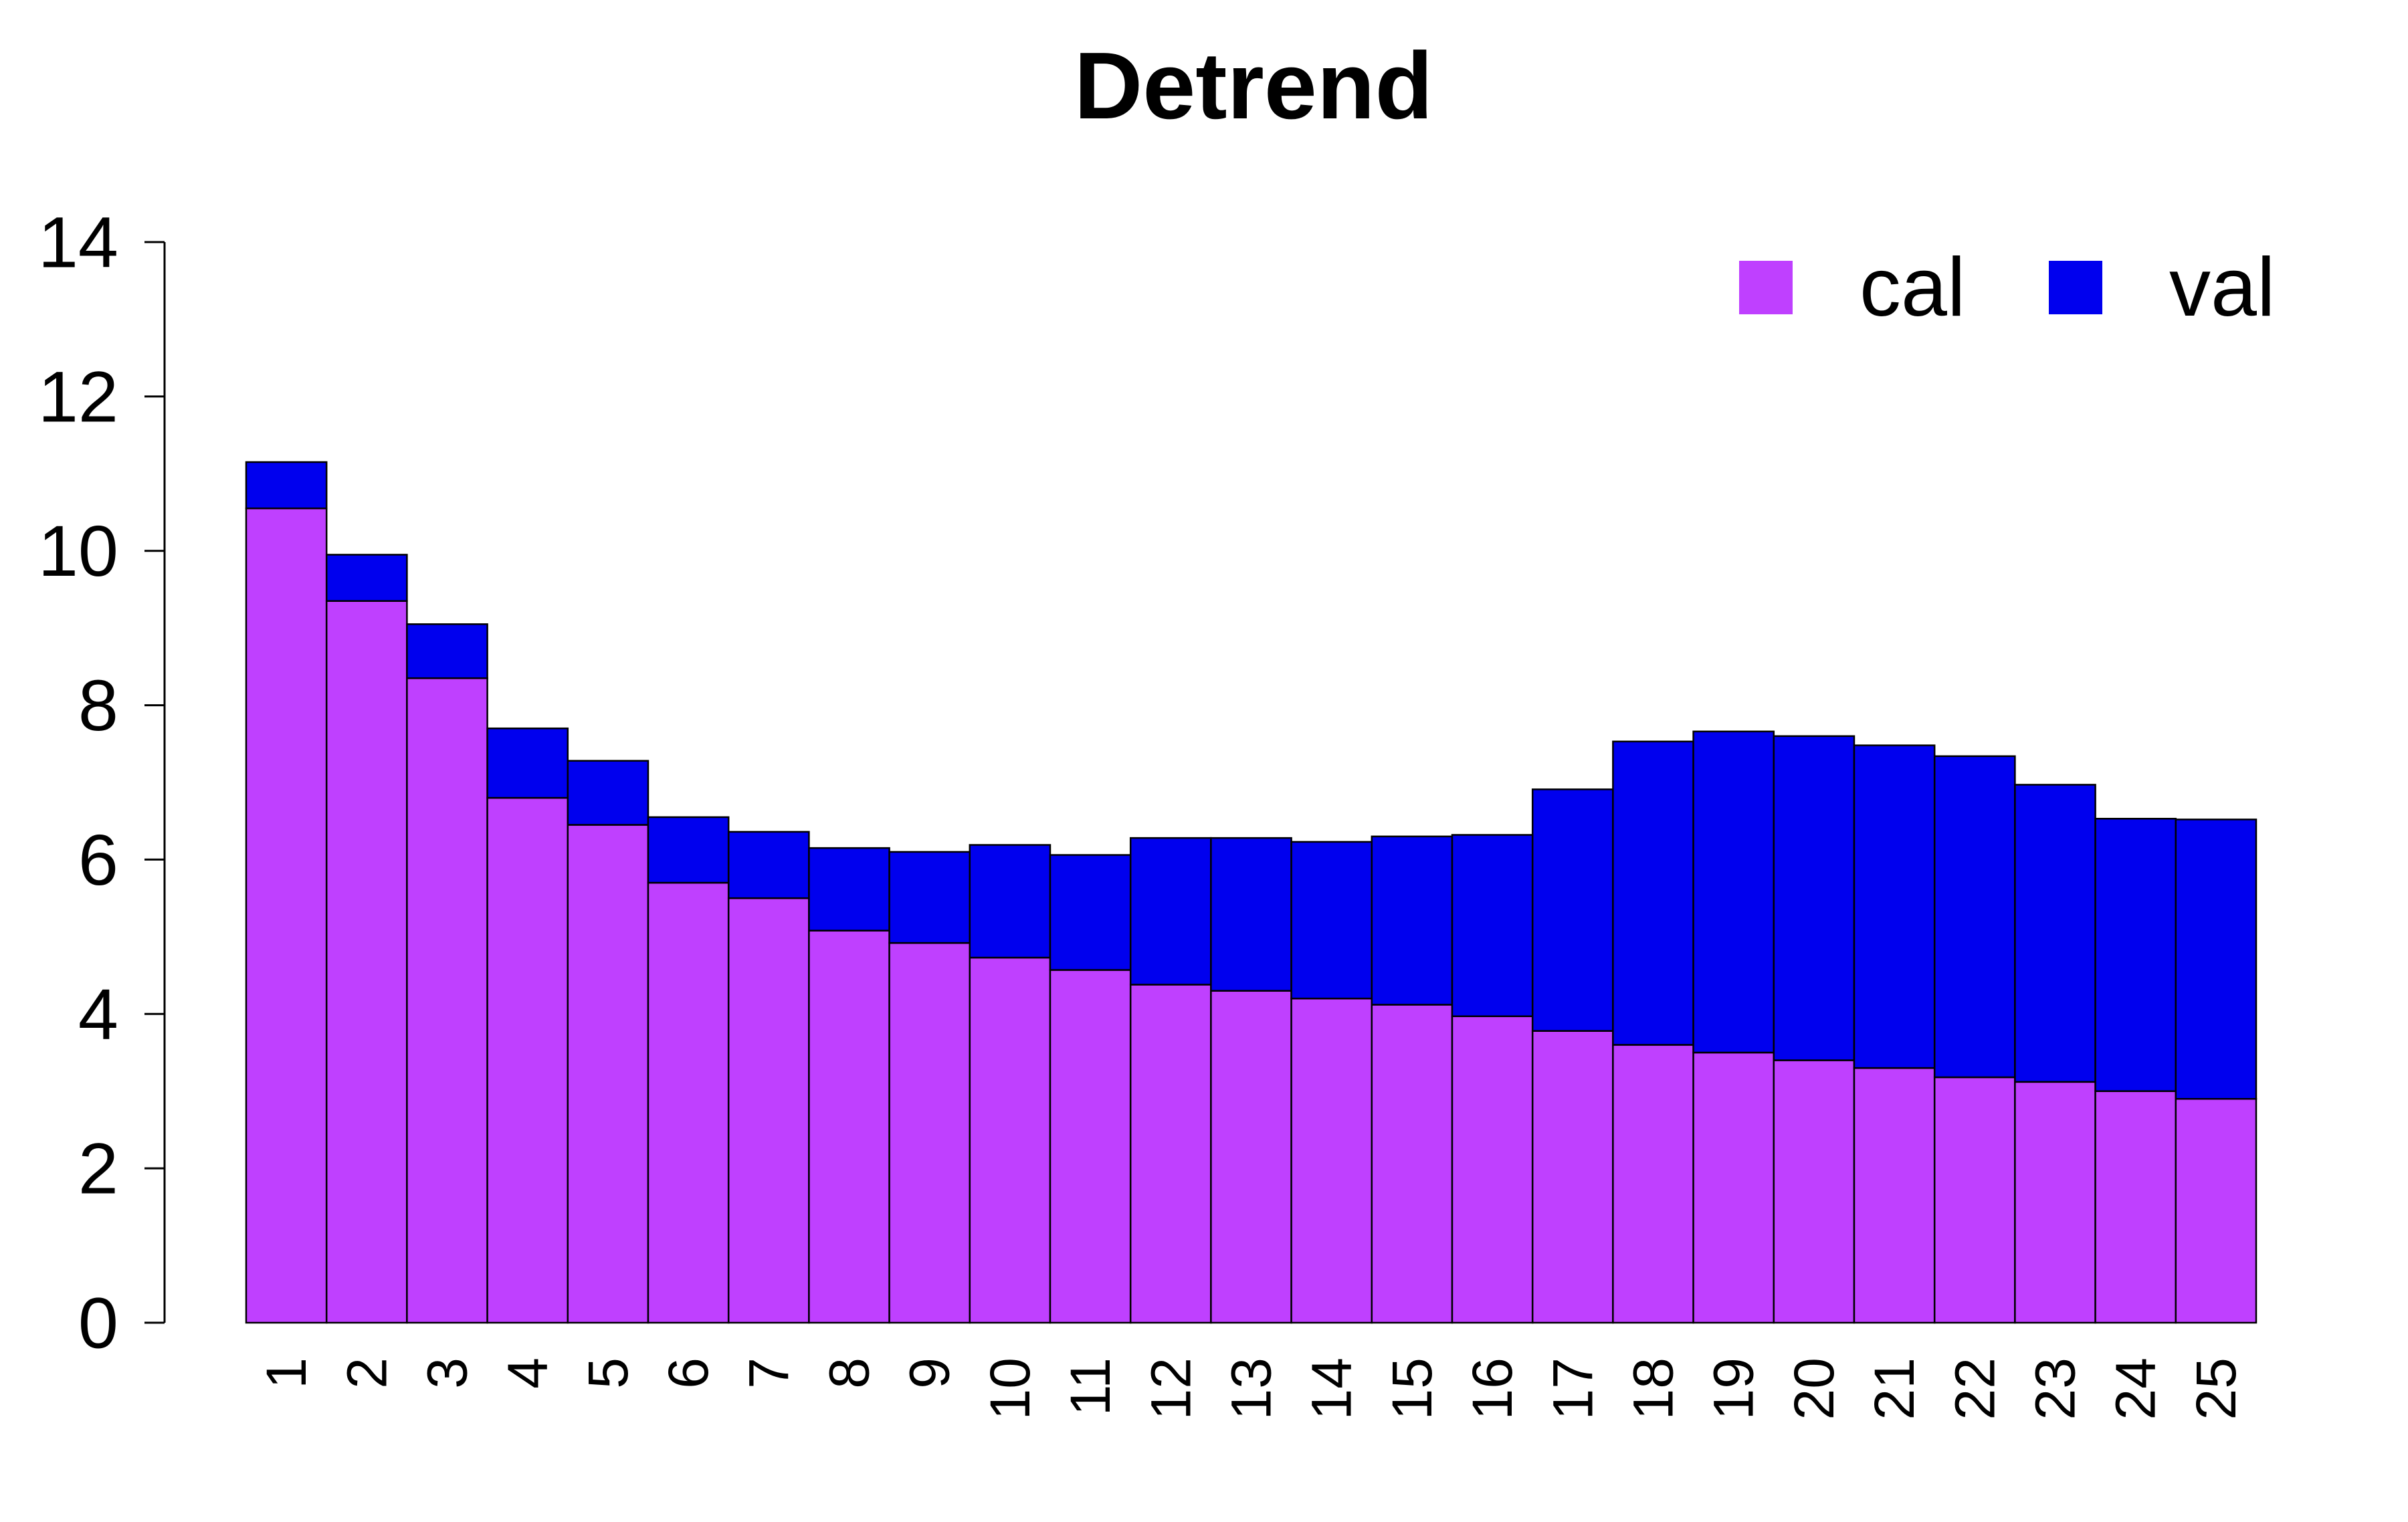  I want to click on y-tick-label: 2, so click(98, 1168).